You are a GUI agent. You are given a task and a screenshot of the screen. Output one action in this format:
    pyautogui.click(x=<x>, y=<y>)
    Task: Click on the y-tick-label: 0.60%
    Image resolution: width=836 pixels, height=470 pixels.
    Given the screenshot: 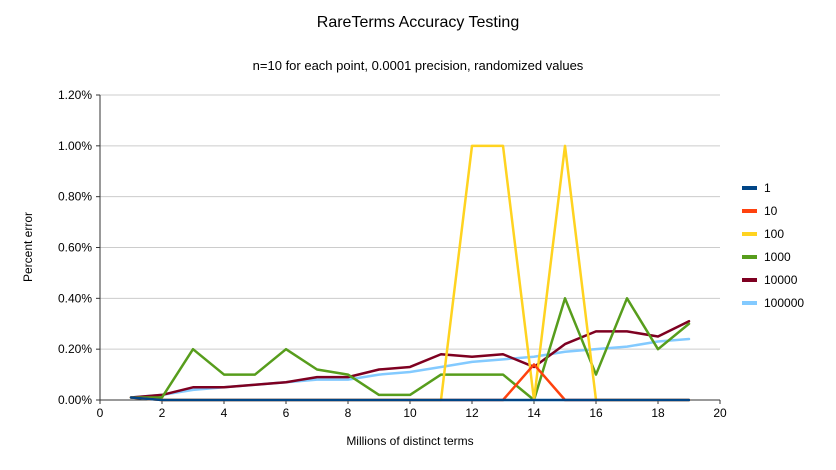 What is the action you would take?
    pyautogui.click(x=75, y=248)
    